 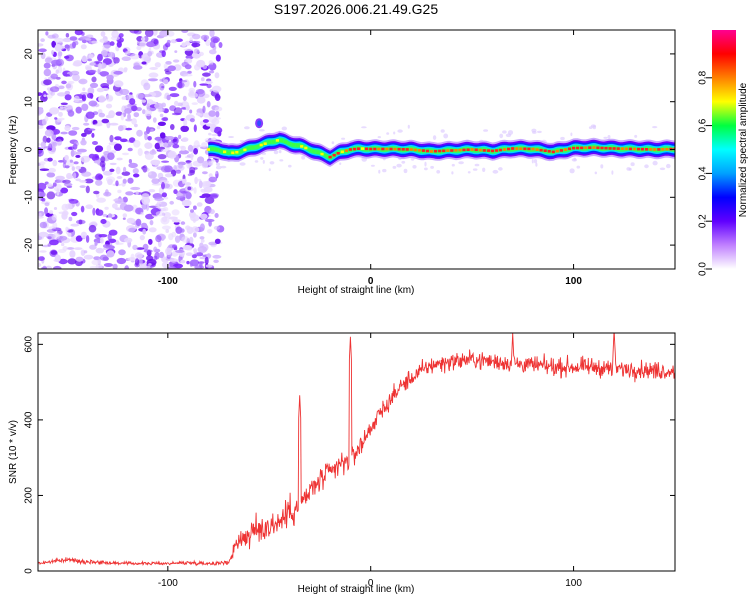 What do you see at coordinates (440, 142) in the screenshot?
I see `spectrogram-ridge` at bounding box center [440, 142].